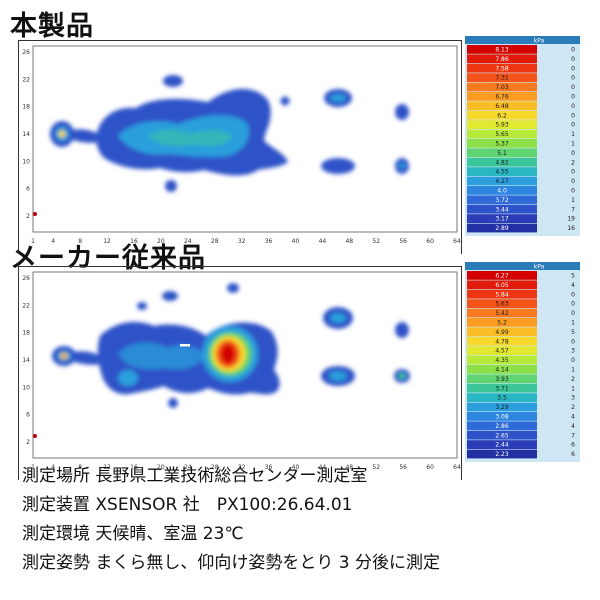  I want to click on x-tick-label: 56, so click(403, 467).